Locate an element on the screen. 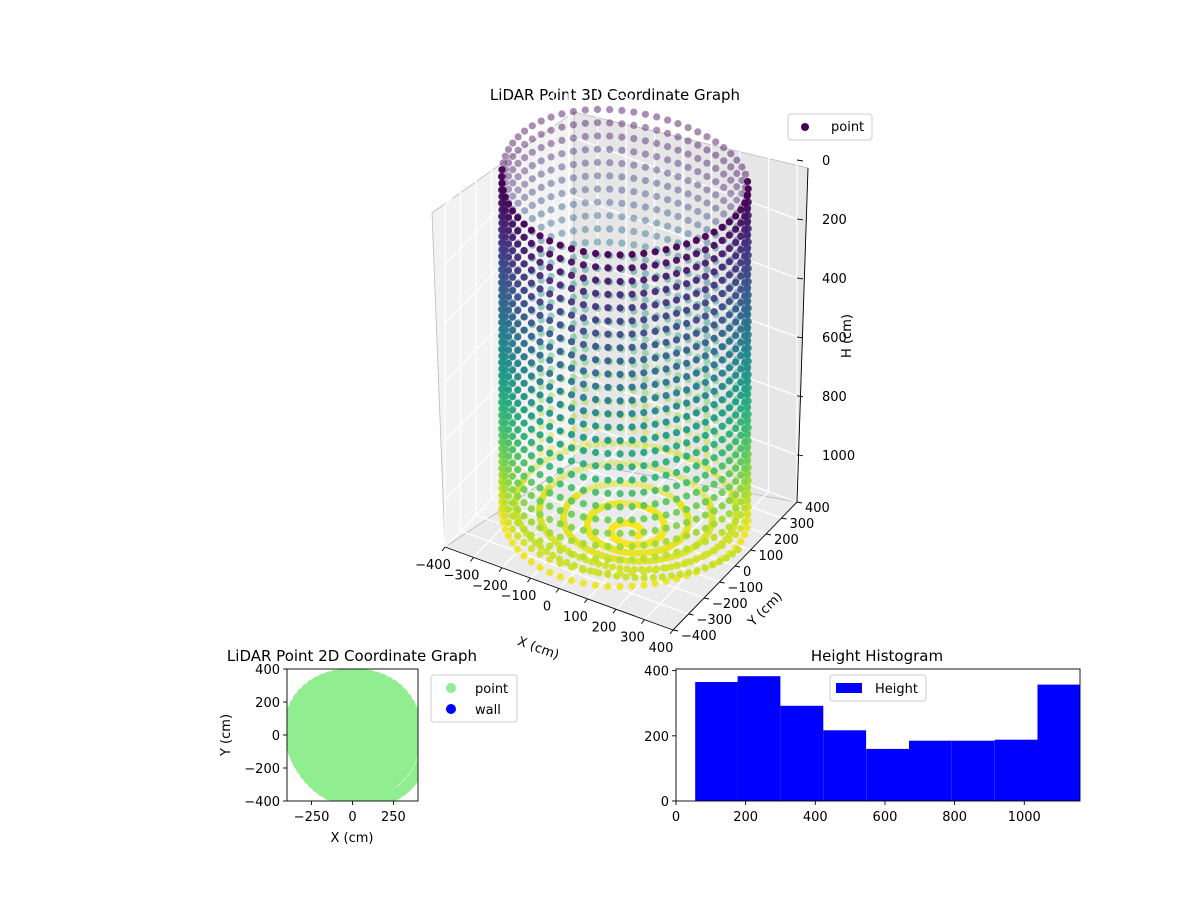 Image resolution: width=1200 pixels, height=900 pixels. x-tick-label-3d: 100 is located at coordinates (575, 617).